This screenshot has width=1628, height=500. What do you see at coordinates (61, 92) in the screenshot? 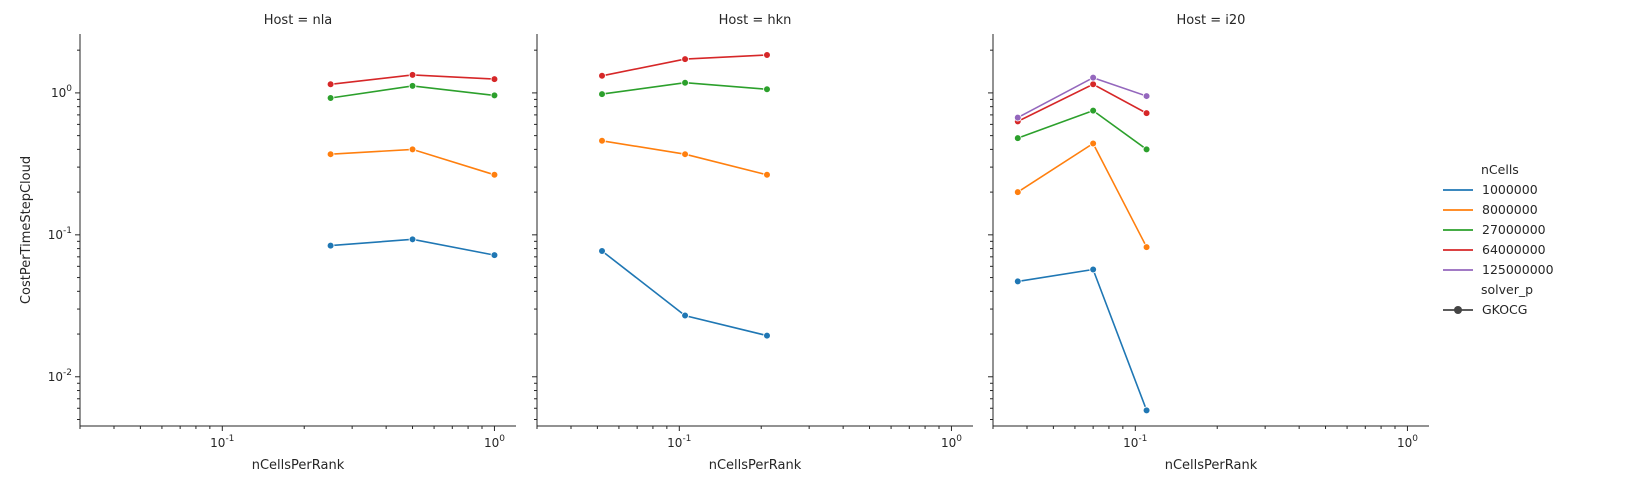
I see `y-tick-label: 10⁰` at bounding box center [61, 92].